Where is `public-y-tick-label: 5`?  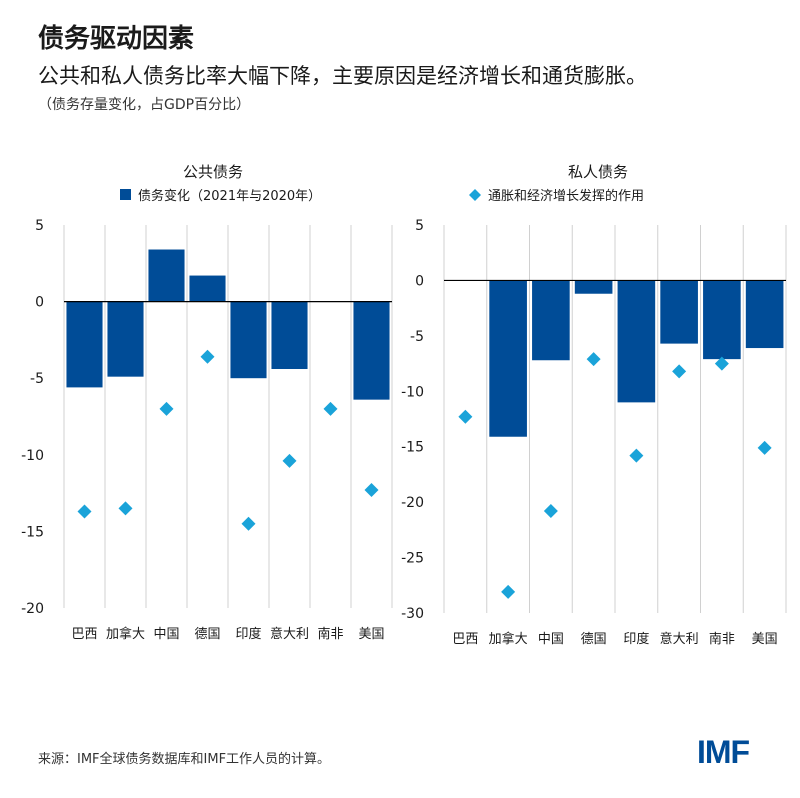
public-y-tick-label: 5 is located at coordinates (39, 226).